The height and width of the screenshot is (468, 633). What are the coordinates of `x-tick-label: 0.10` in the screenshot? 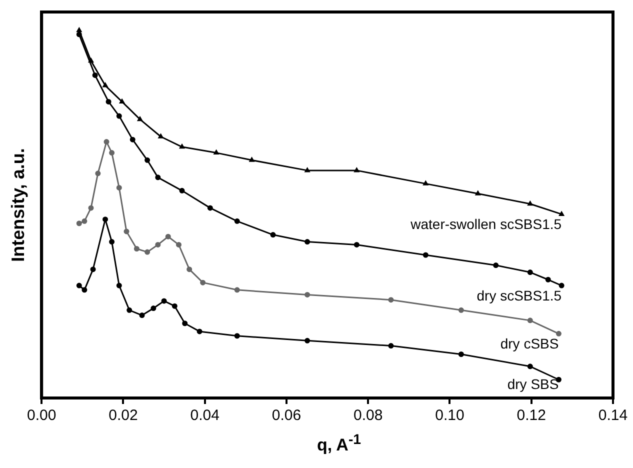 It's located at (449, 415).